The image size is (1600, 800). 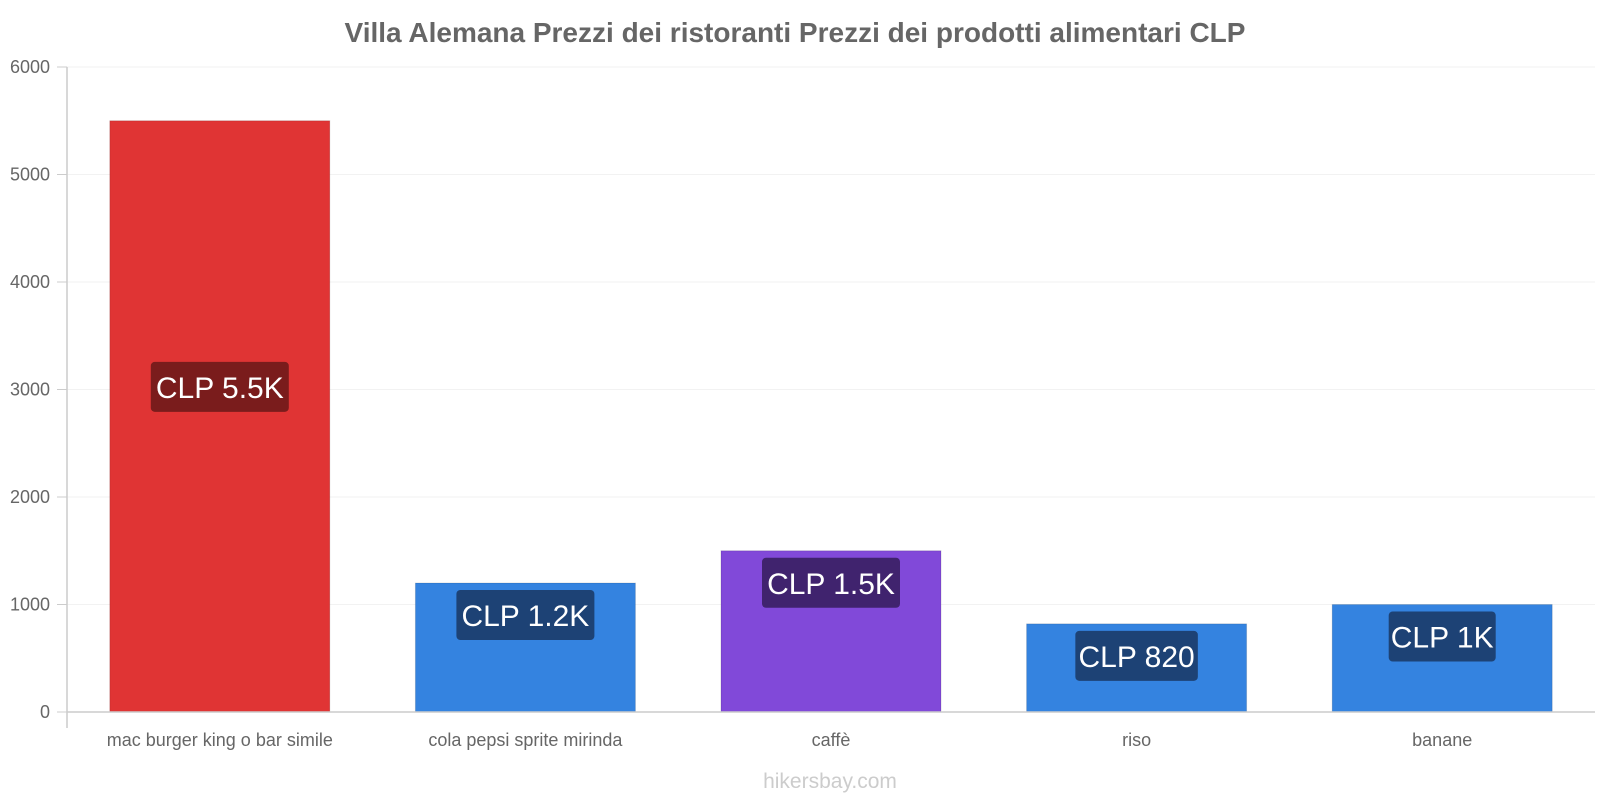 I want to click on x-tick-label: mac burger king o bar simile, so click(x=220, y=740).